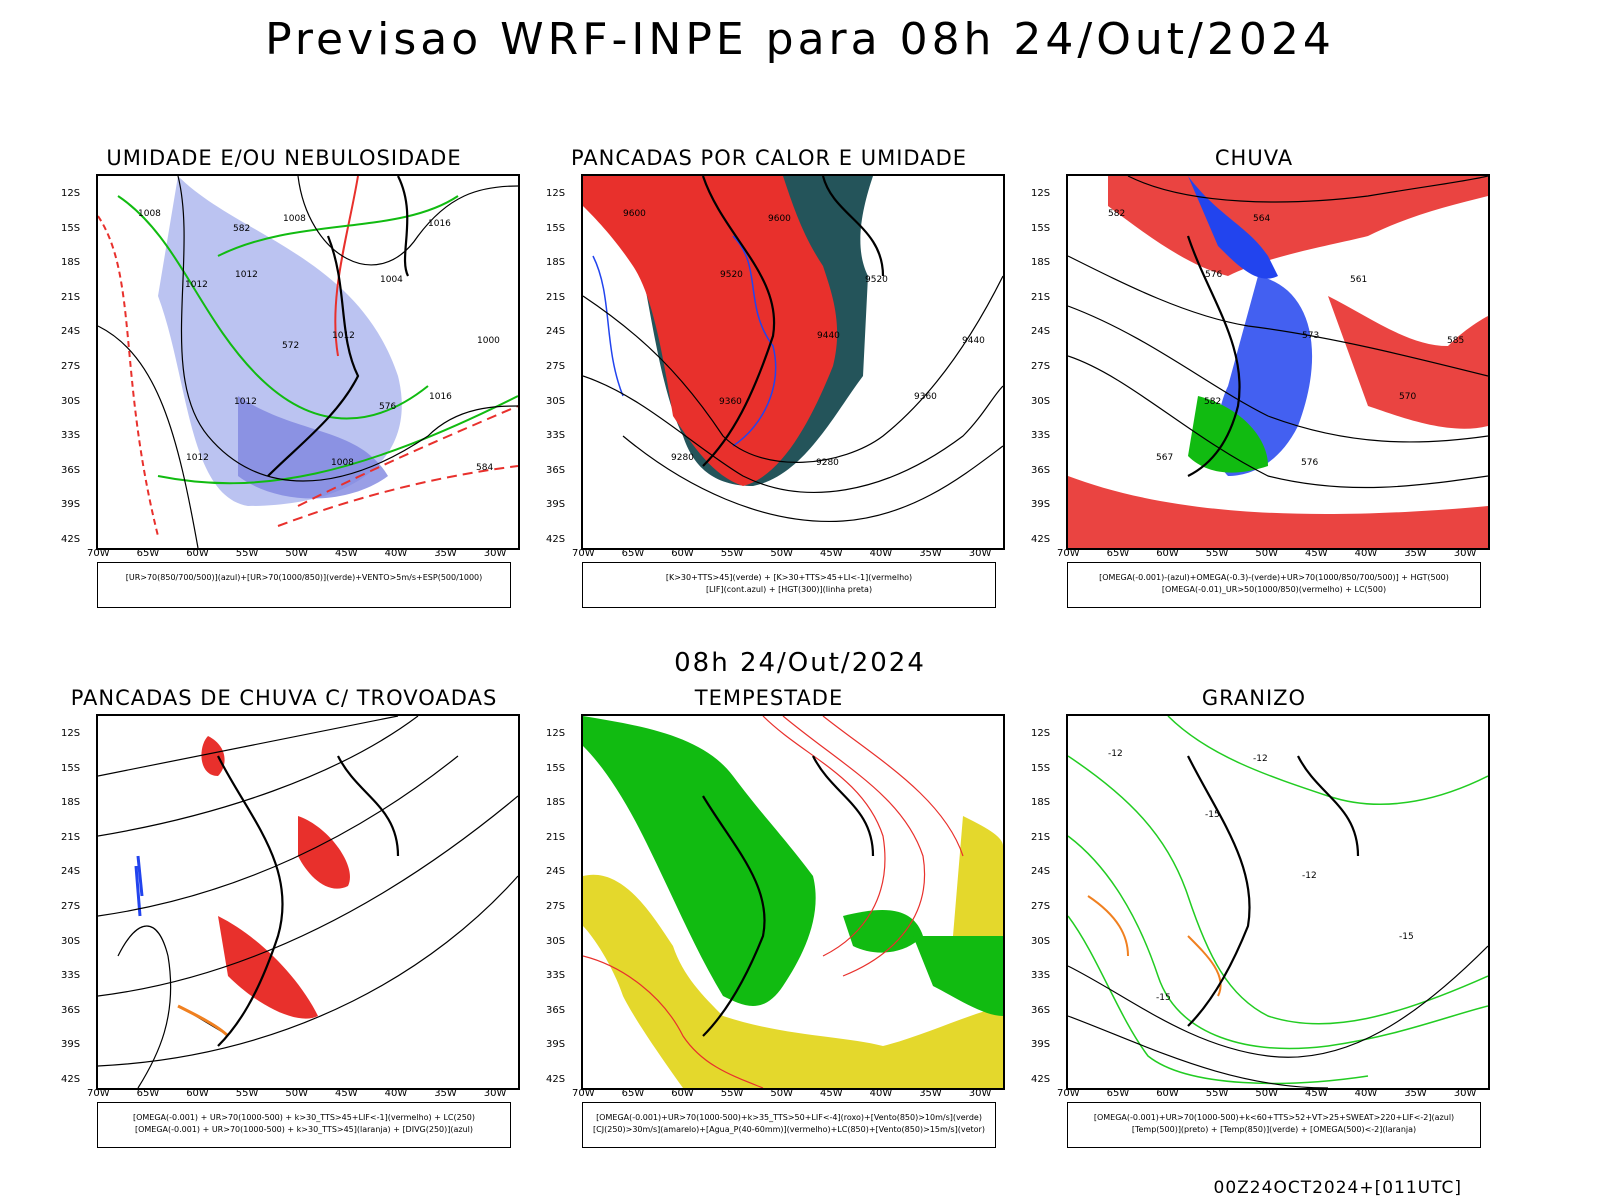  I want to click on panel-title: PANCADAS POR CALOR E UMIDADE, so click(769, 158).